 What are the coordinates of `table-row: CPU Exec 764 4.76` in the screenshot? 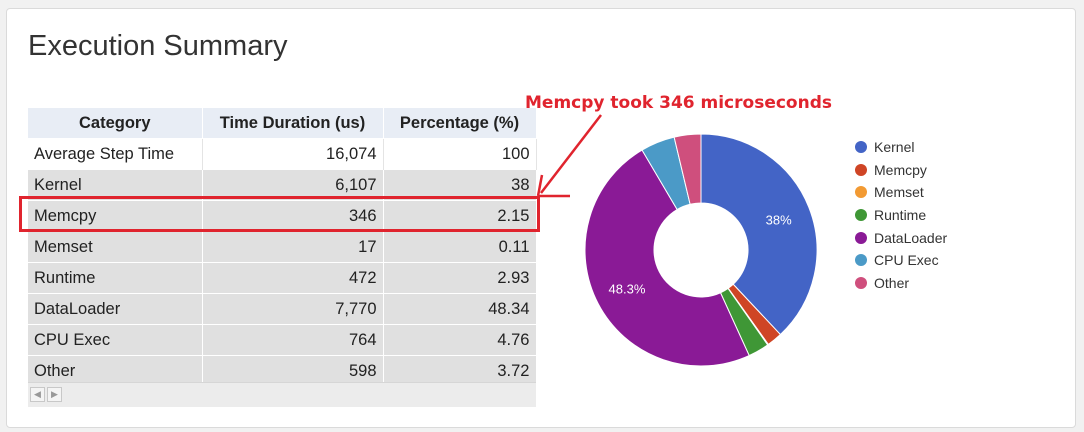 It's located at (282, 340).